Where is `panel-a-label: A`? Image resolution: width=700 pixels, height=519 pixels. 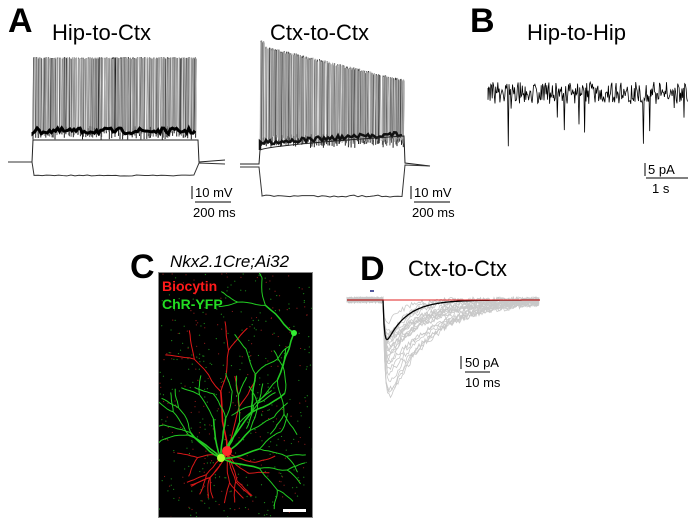
panel-a-label: A is located at coordinates (20, 21).